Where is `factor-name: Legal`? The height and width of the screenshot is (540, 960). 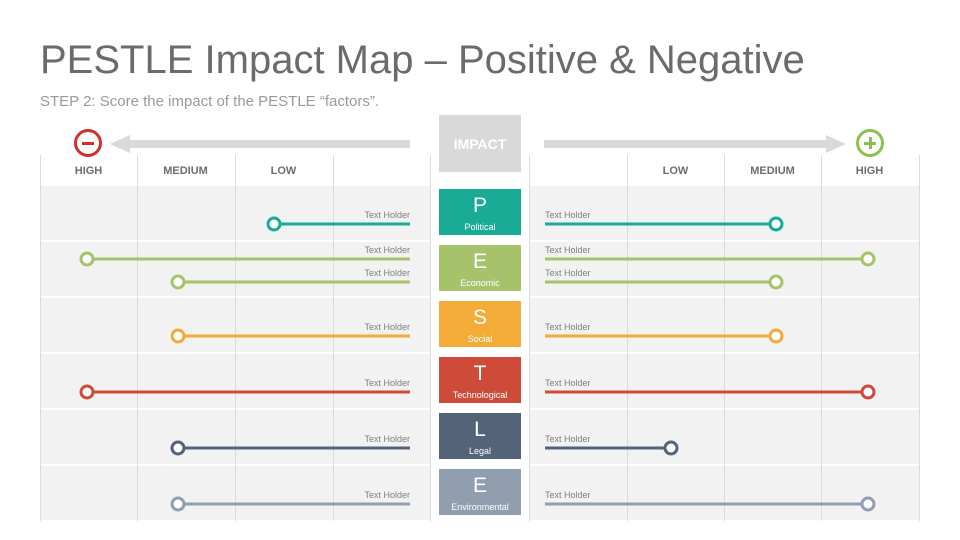
factor-name: Legal is located at coordinates (480, 451).